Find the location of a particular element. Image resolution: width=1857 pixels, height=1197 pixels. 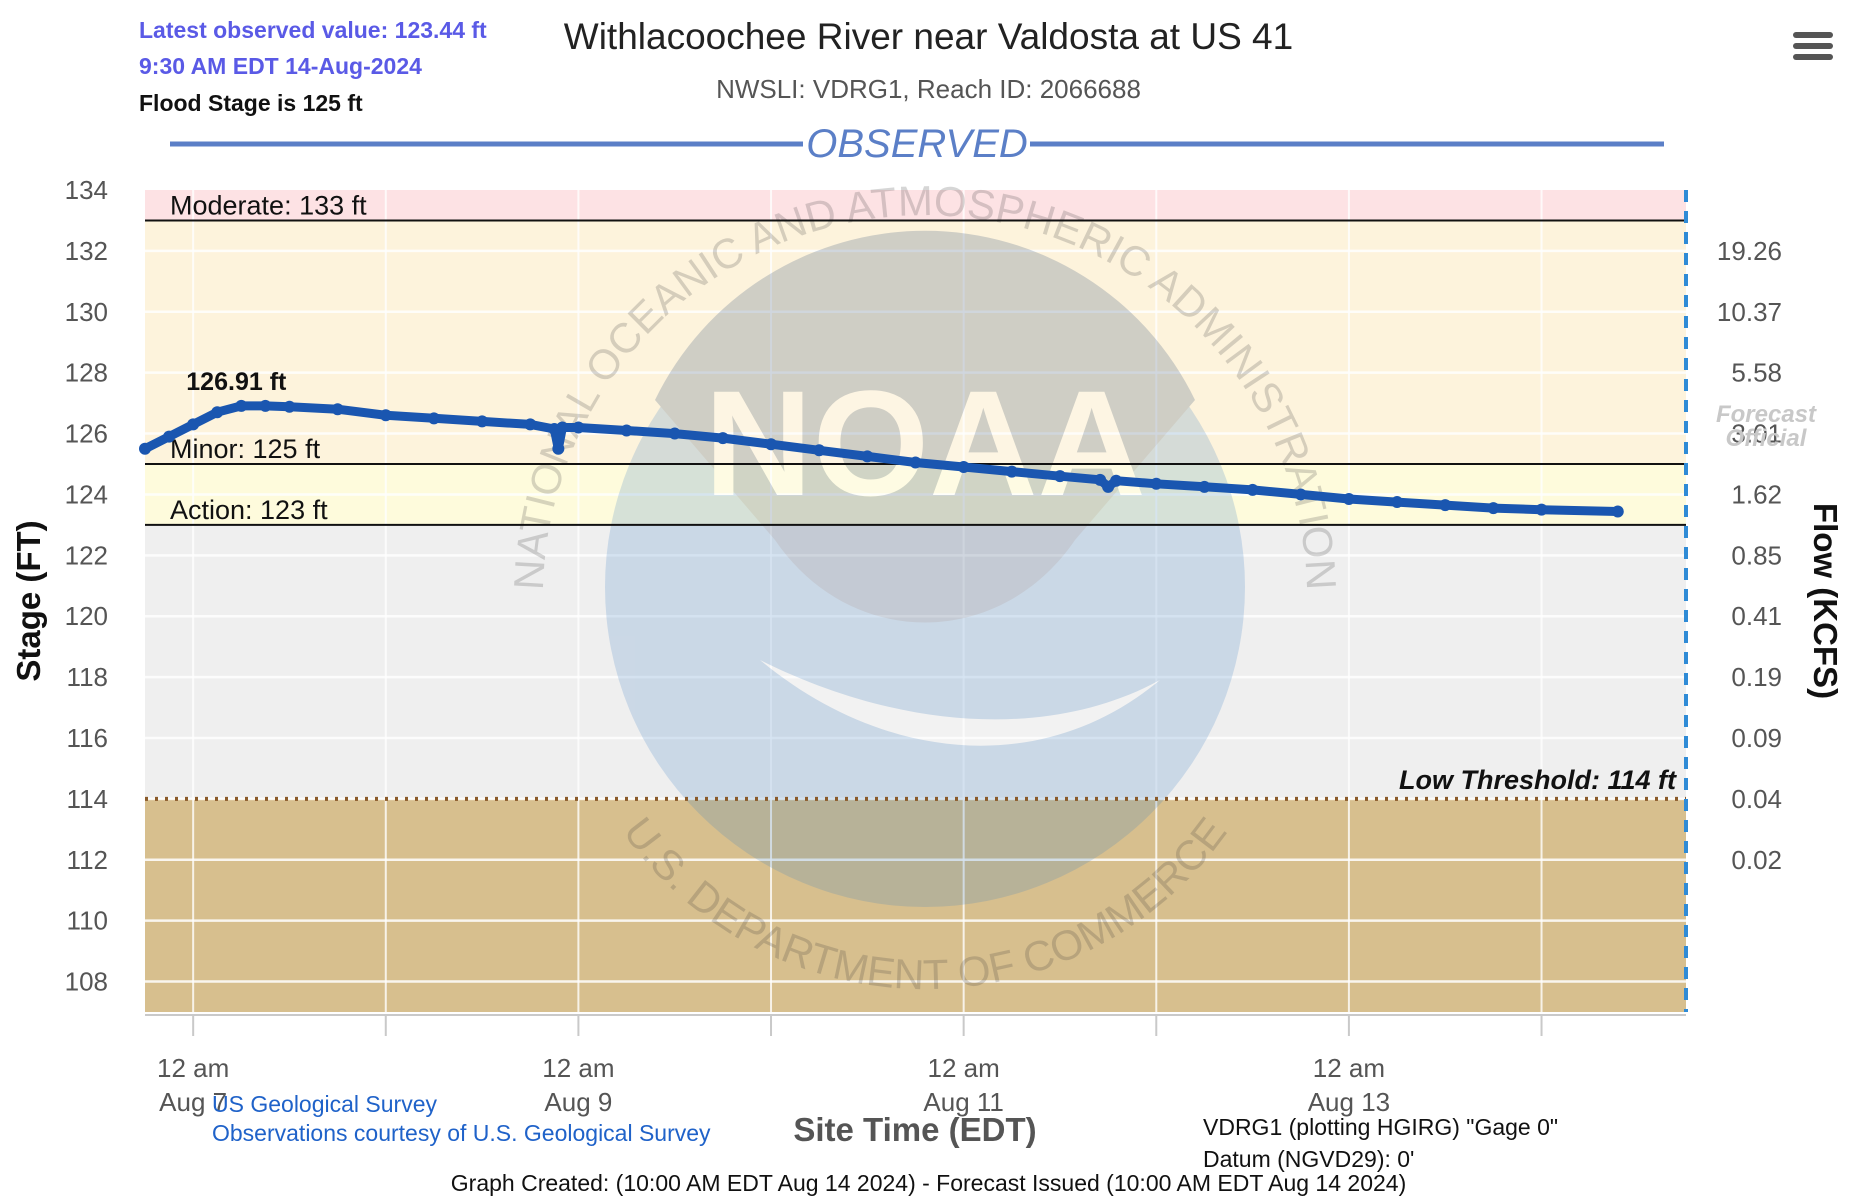

low-band is located at coordinates (915, 905).